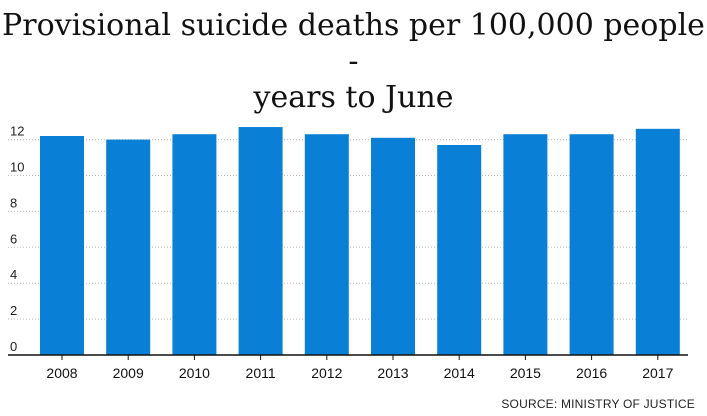 The height and width of the screenshot is (416, 707). Describe the element at coordinates (525, 373) in the screenshot. I see `x-tick-label: 2015` at that location.